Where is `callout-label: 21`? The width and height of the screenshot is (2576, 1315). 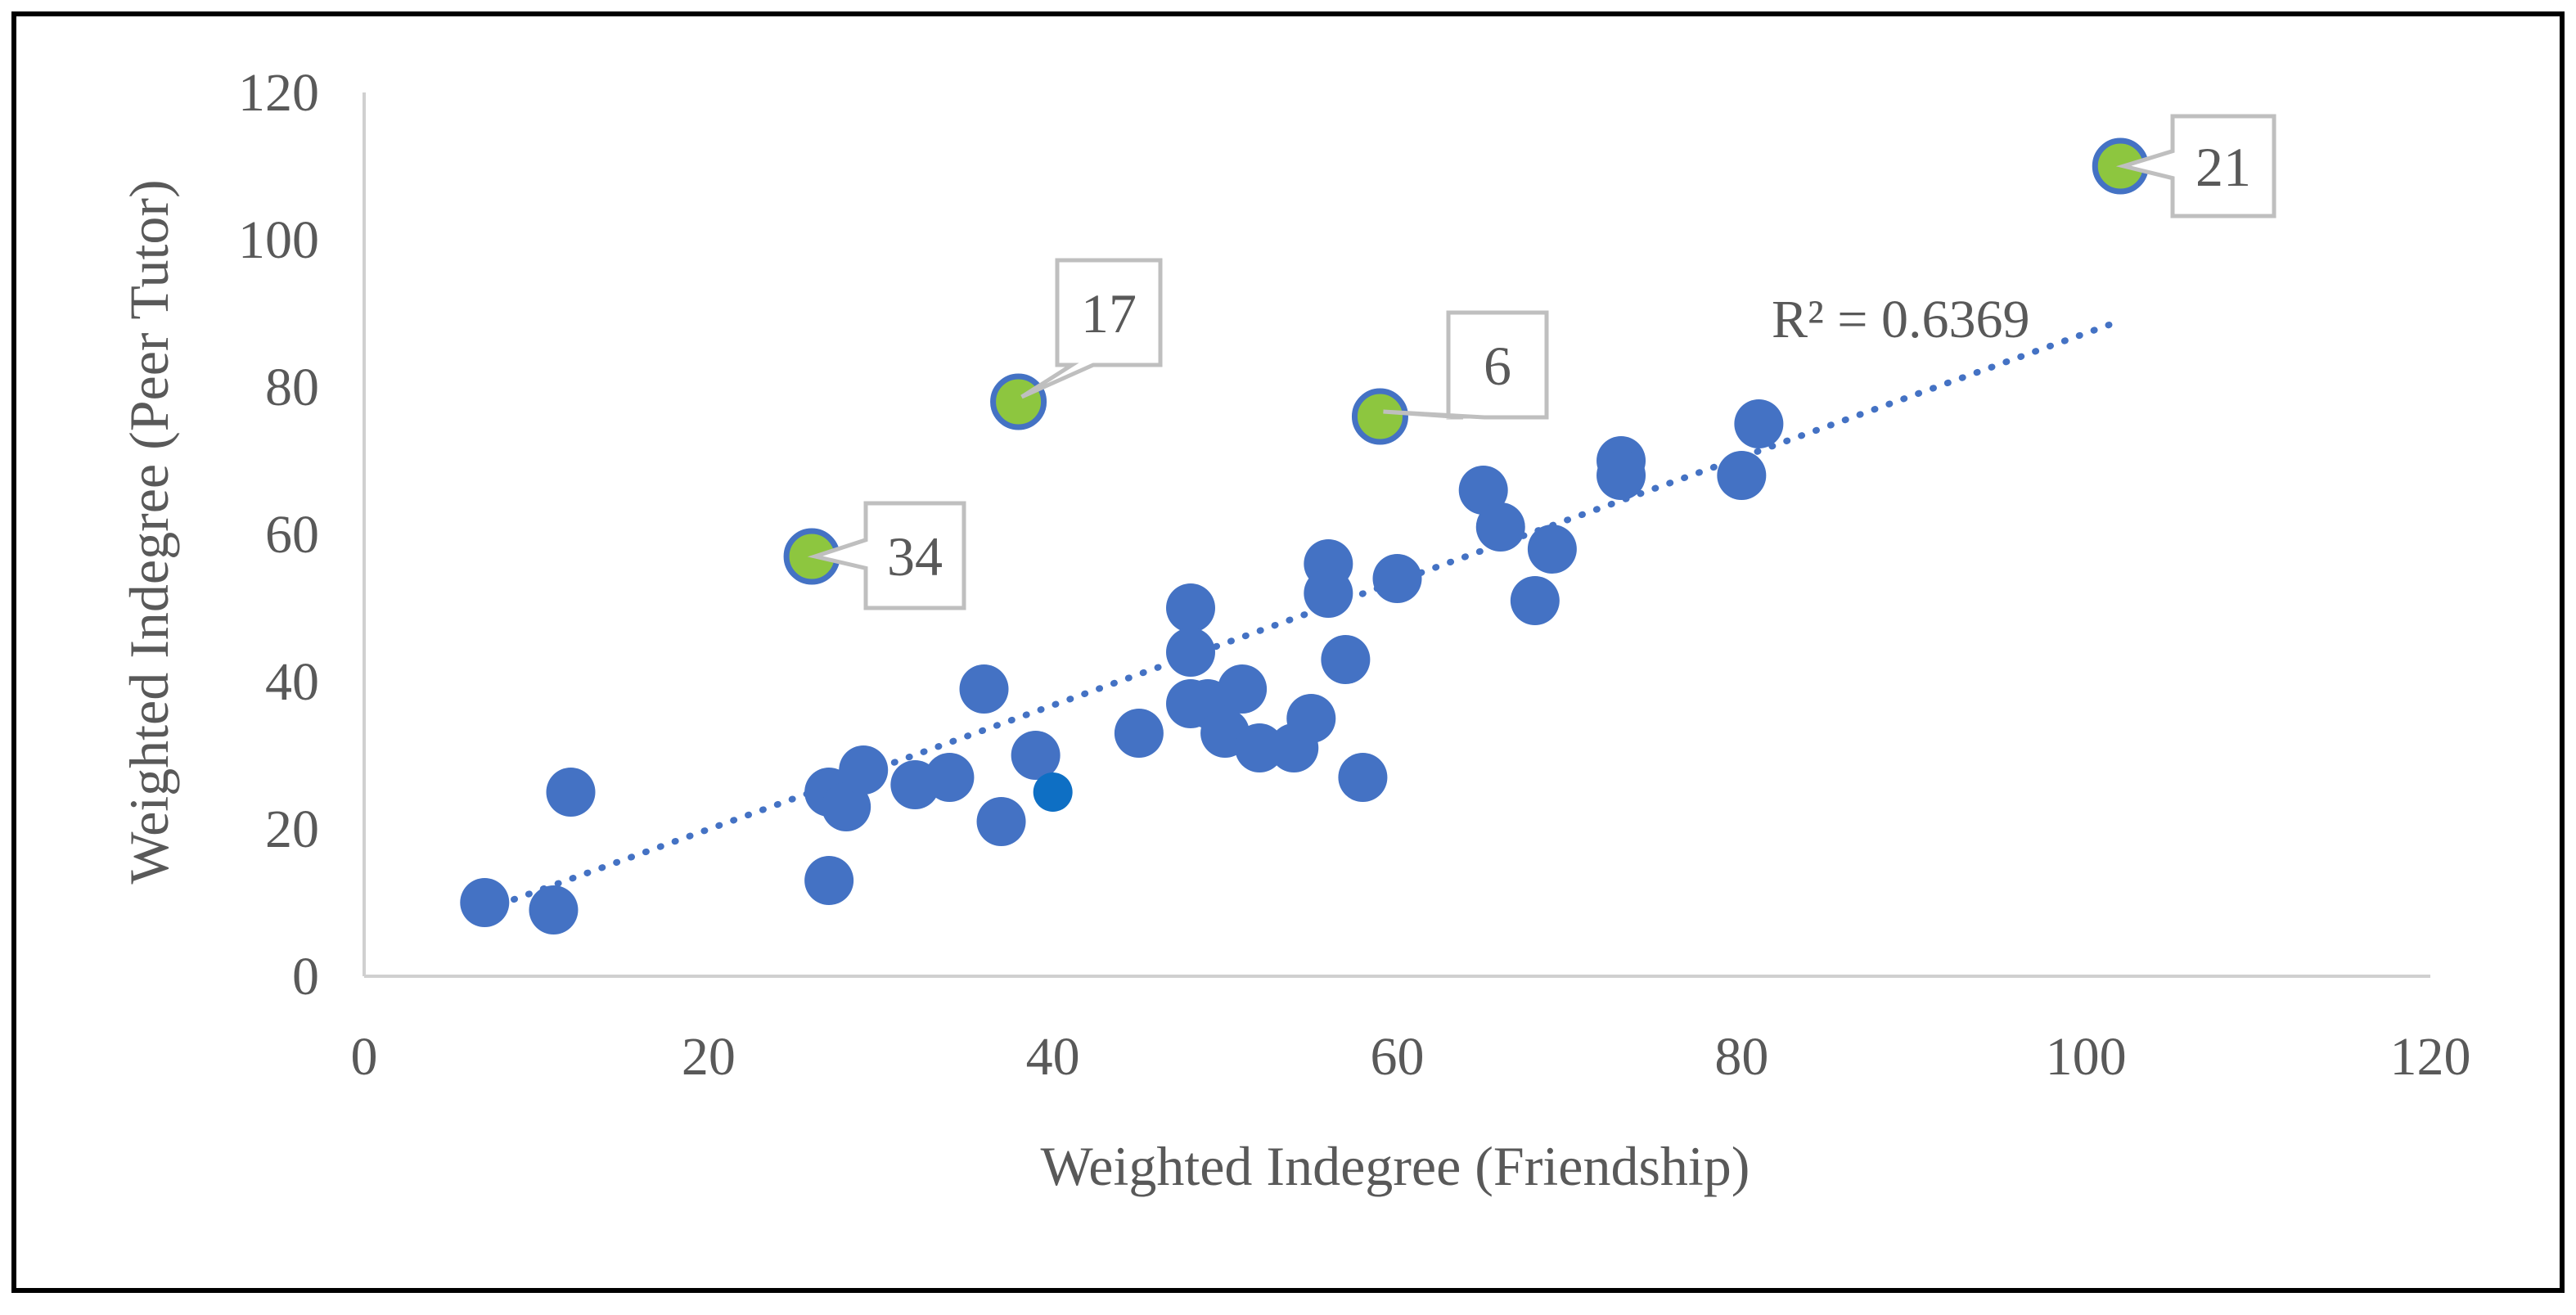 callout-label: 21 is located at coordinates (2223, 167).